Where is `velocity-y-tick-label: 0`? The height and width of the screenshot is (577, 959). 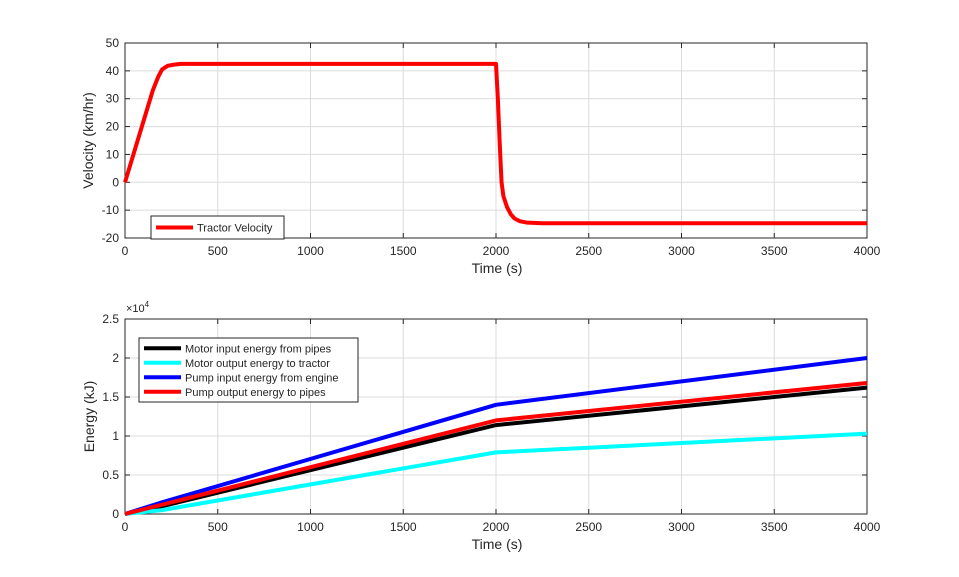
velocity-y-tick-label: 0 is located at coordinates (115, 182).